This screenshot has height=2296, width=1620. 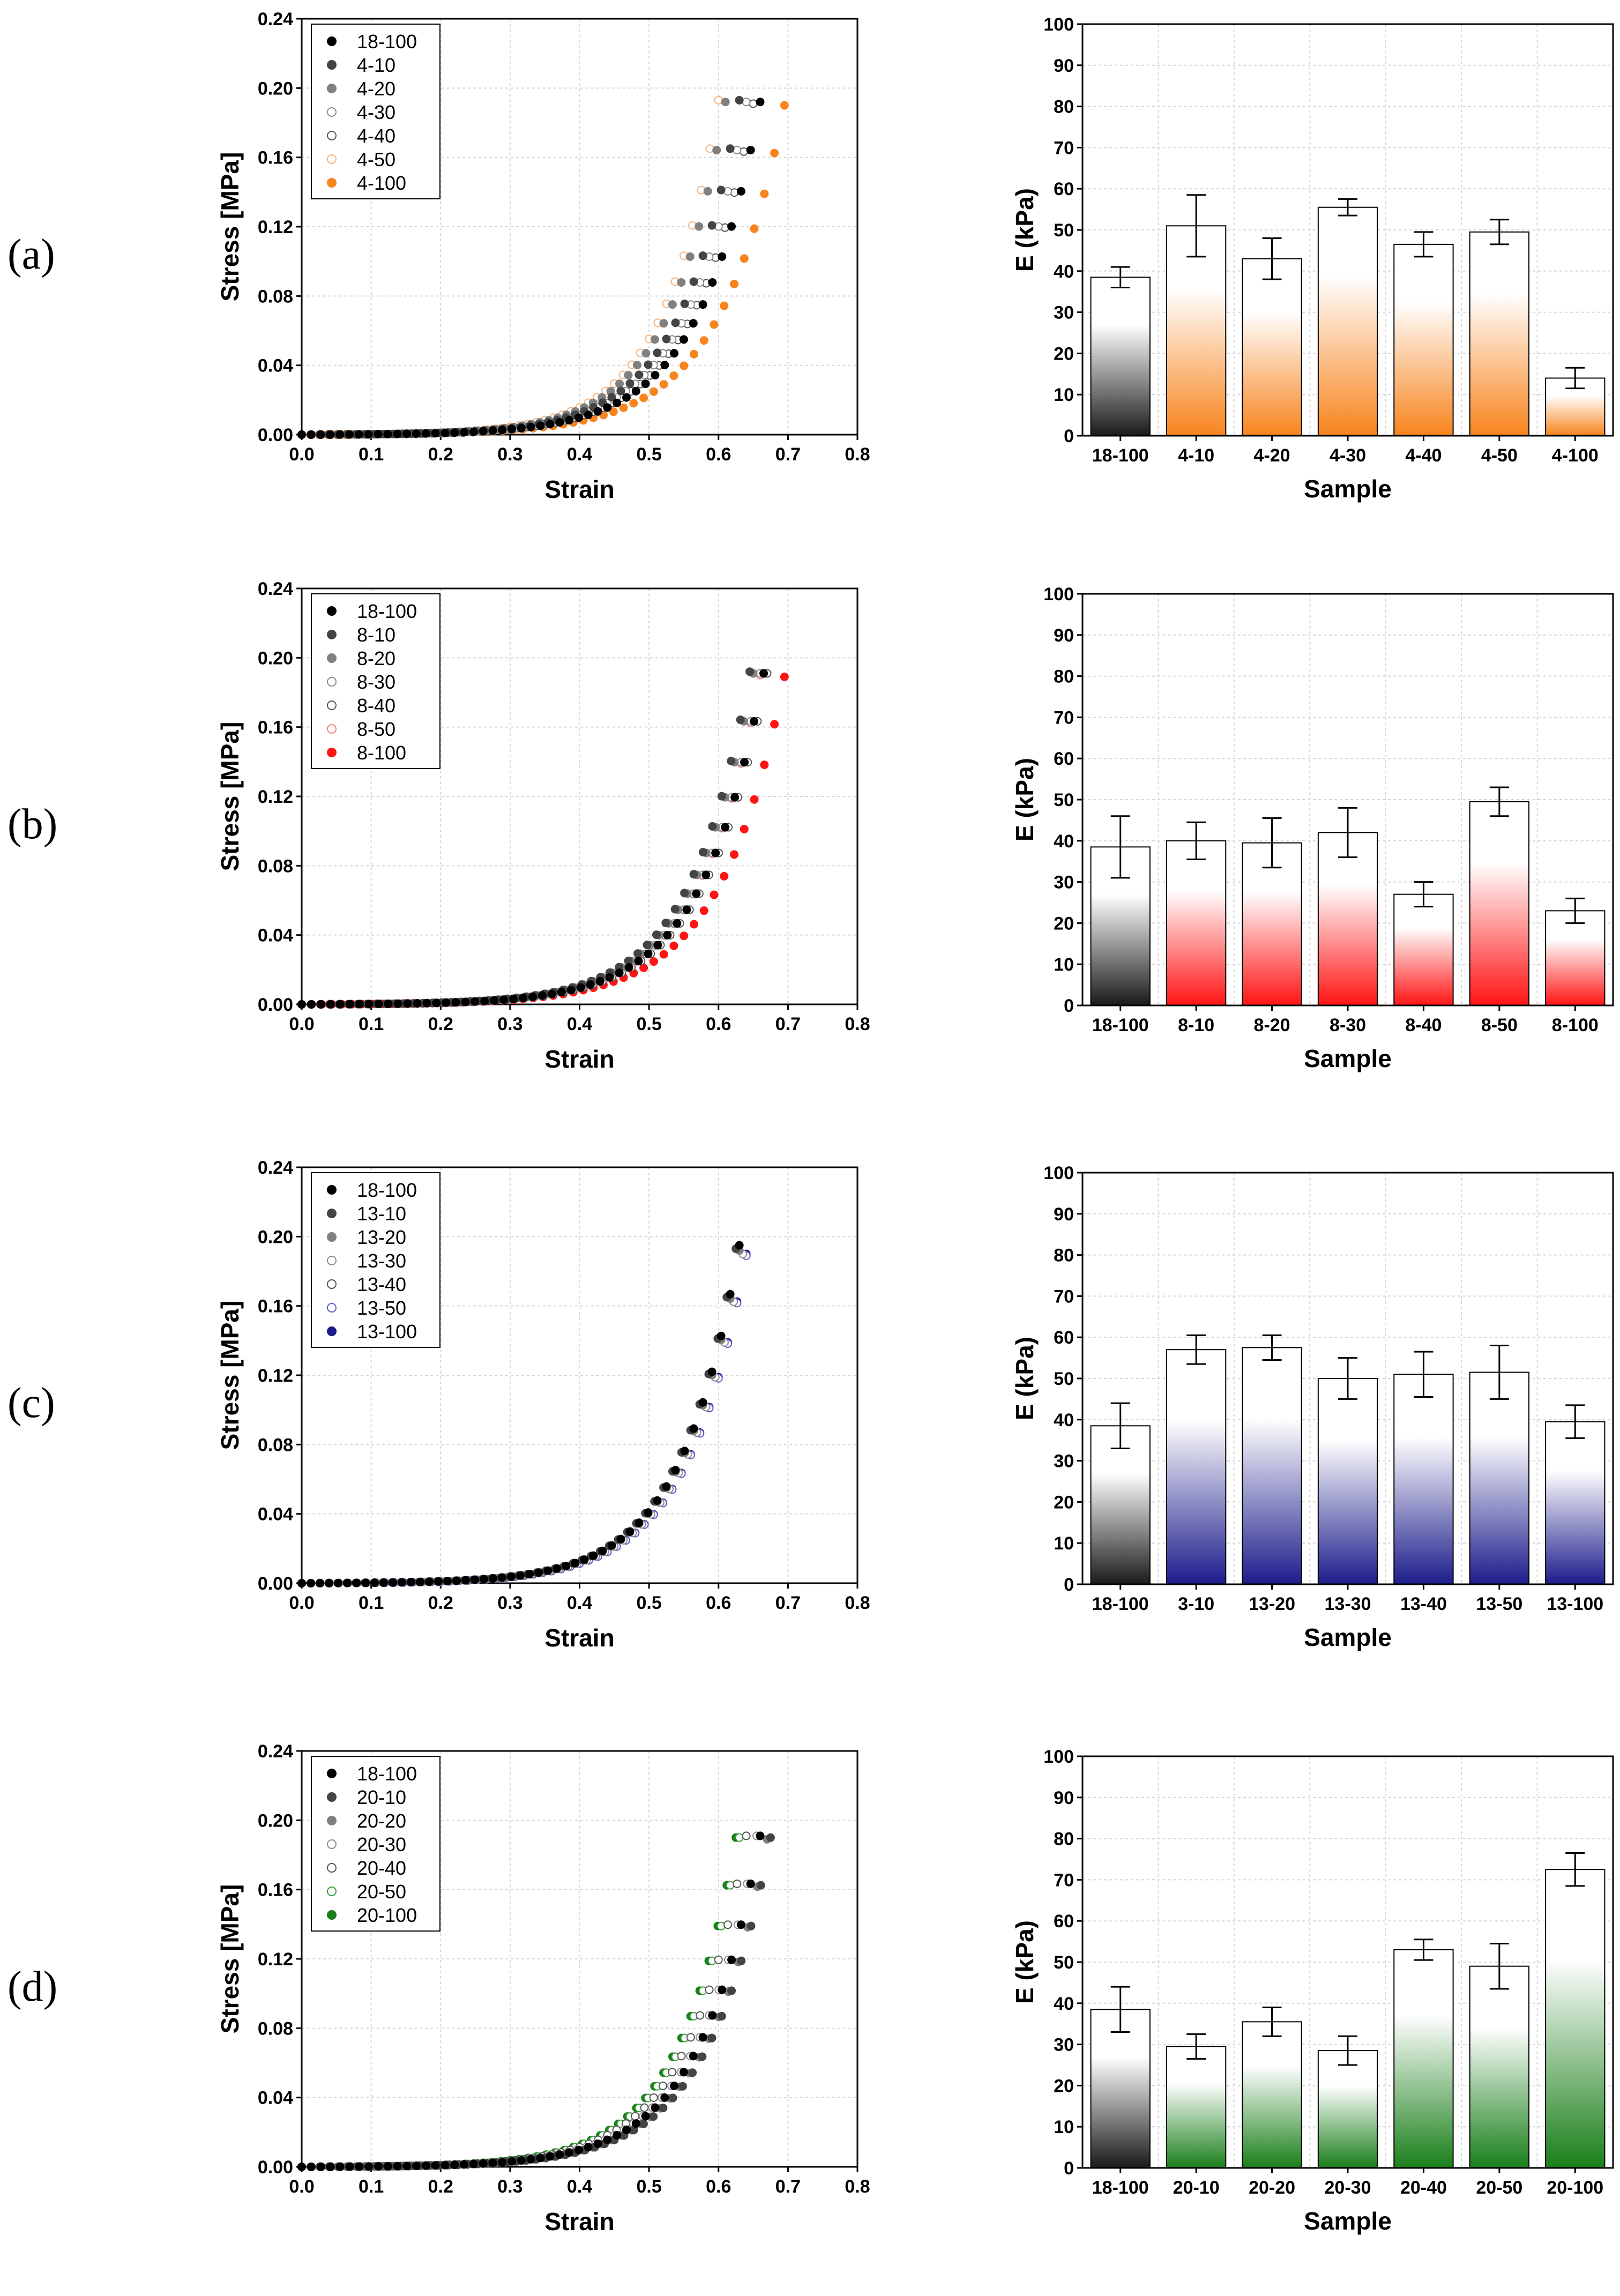 I want to click on y-tick-label: 0.00, so click(x=275, y=435).